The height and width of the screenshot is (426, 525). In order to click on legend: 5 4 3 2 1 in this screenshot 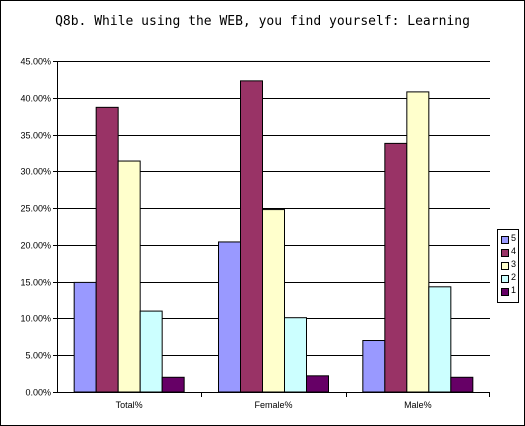, I will do `click(508, 266)`.